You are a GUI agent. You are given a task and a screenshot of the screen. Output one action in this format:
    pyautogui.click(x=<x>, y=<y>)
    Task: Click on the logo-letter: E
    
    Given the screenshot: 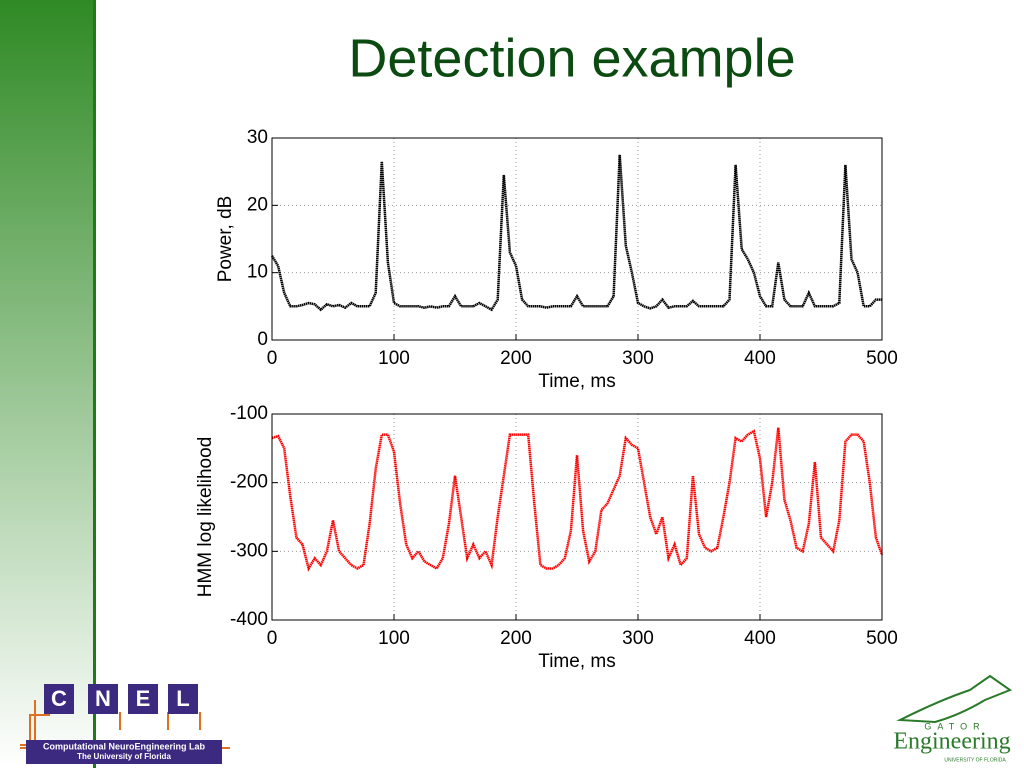 What is the action you would take?
    pyautogui.click(x=143, y=698)
    